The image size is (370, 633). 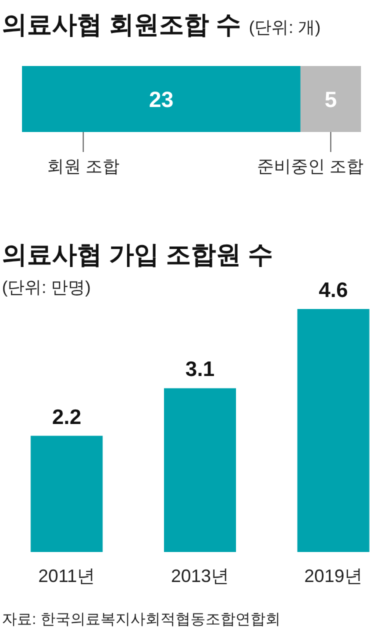 I want to click on data-label: 3.1, so click(x=200, y=370).